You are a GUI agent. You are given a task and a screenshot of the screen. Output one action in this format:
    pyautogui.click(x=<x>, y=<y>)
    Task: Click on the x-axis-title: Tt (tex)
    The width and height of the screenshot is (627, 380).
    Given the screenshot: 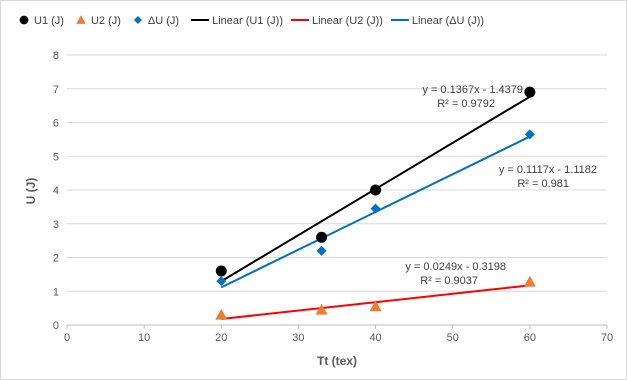 What is the action you would take?
    pyautogui.click(x=337, y=361)
    